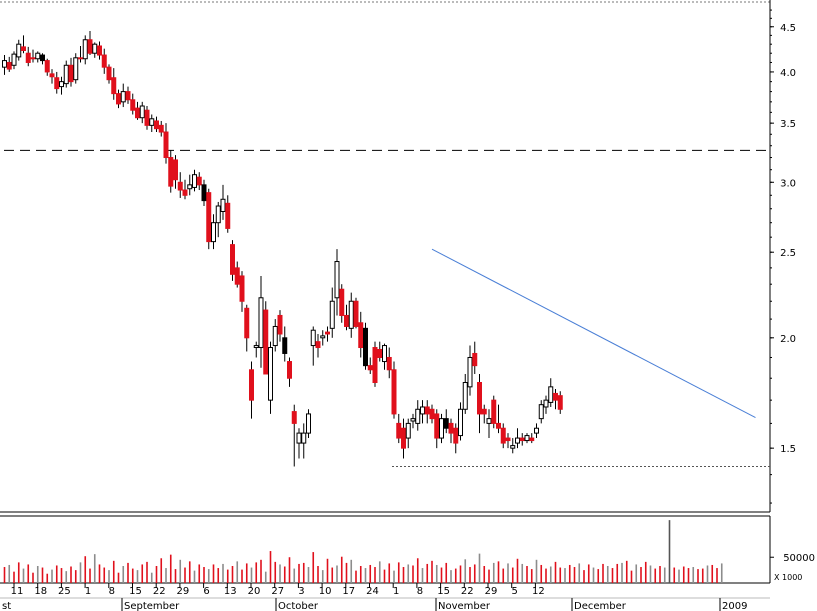  I want to click on resistance-trendline, so click(593, 333).